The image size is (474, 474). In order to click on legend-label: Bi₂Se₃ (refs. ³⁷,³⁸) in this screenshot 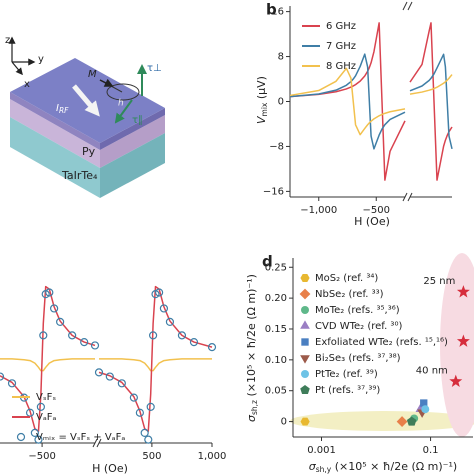, I will do `click(358, 358)`.